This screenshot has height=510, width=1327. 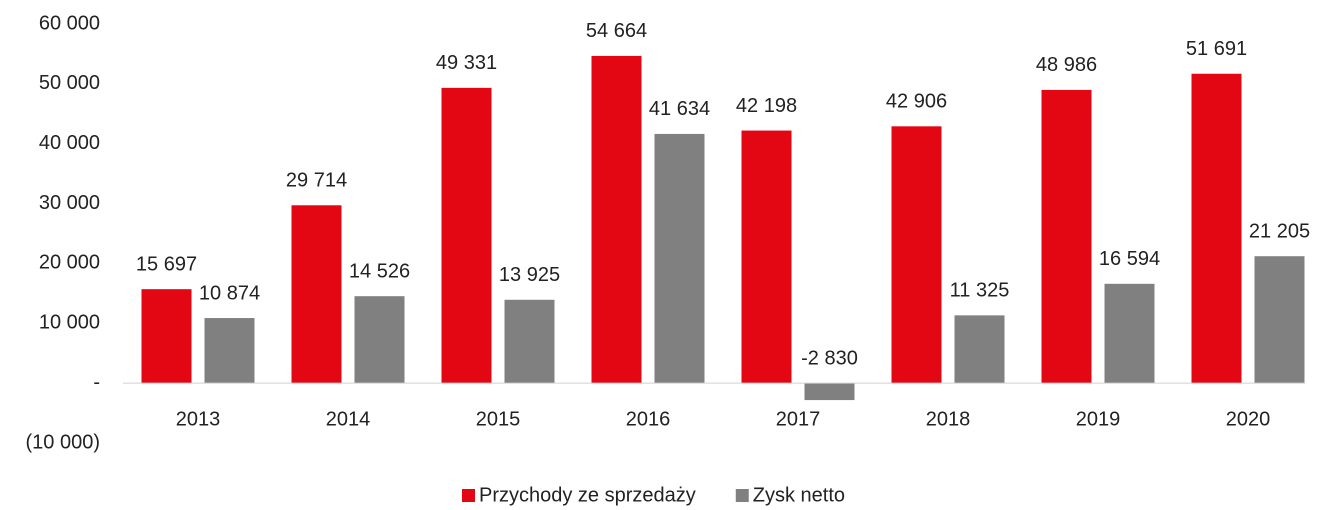 I want to click on x-tick-label: 2016, so click(x=648, y=419).